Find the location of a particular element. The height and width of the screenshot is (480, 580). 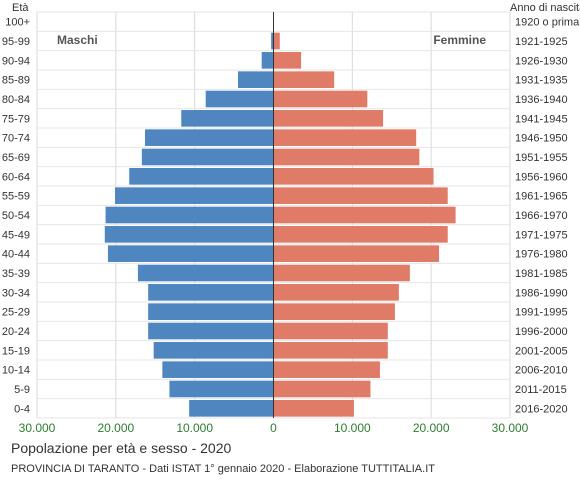

age-label: 0-4 is located at coordinates (22, 409).